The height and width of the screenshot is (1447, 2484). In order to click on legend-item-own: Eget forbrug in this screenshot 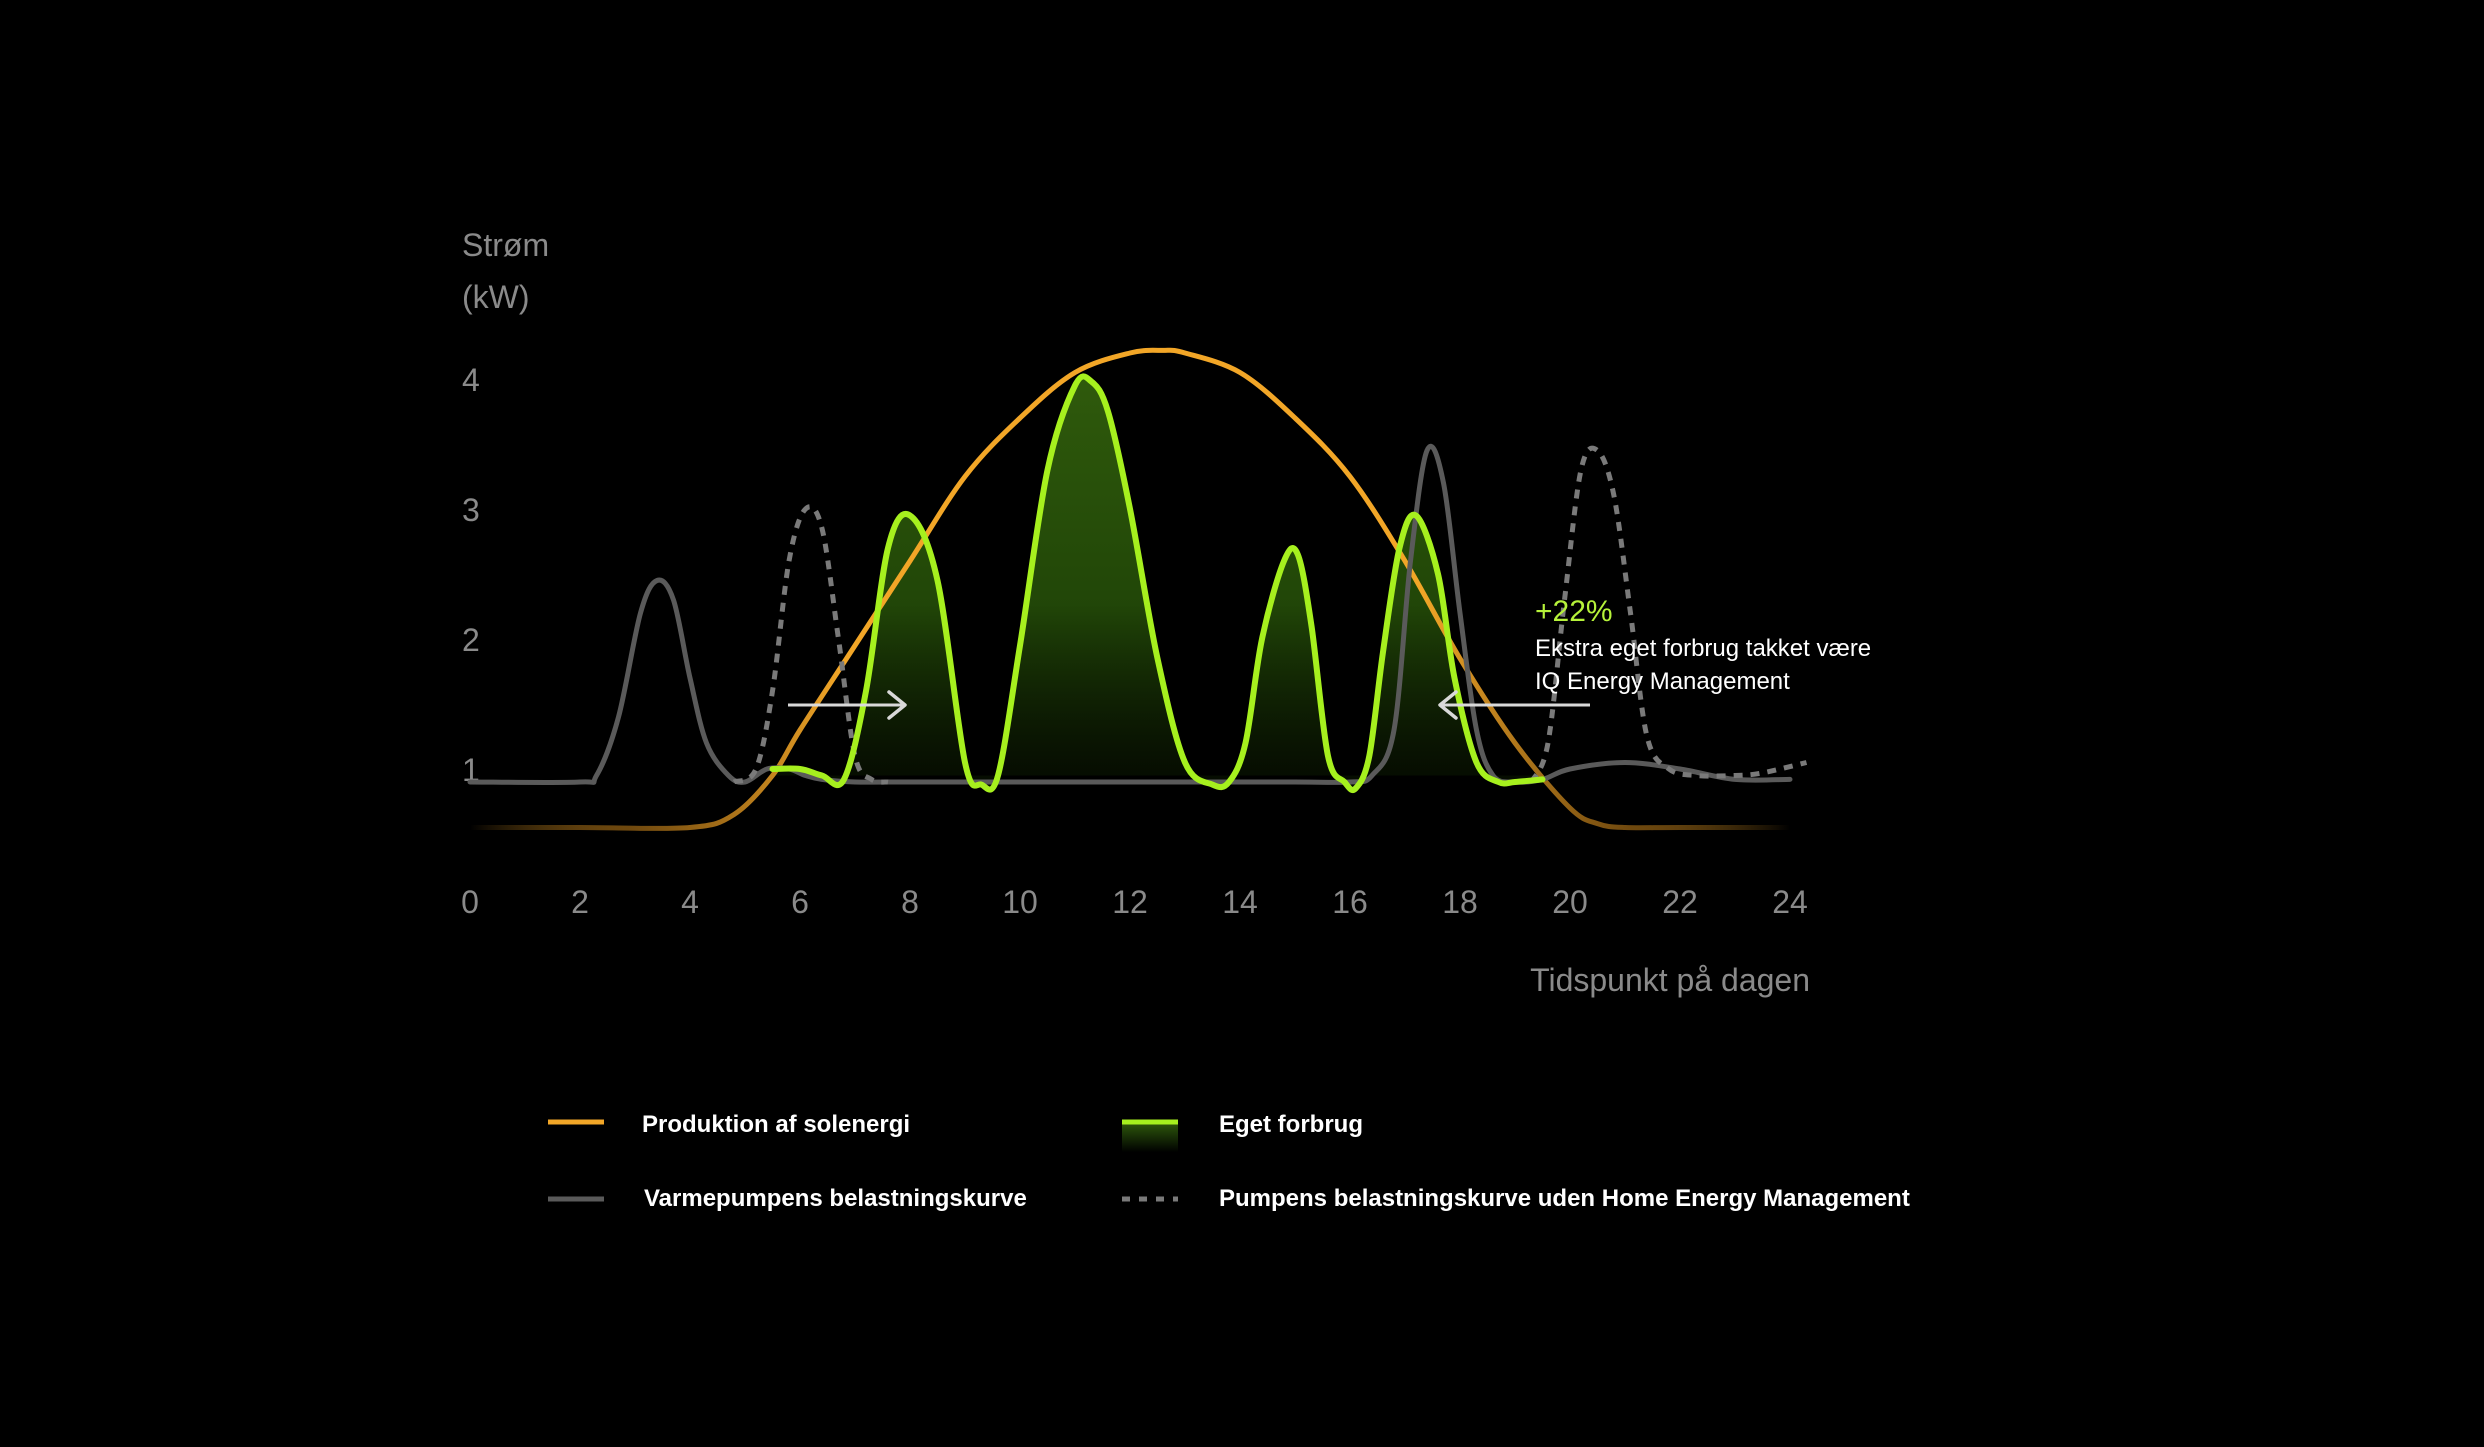, I will do `click(1242, 1131)`.